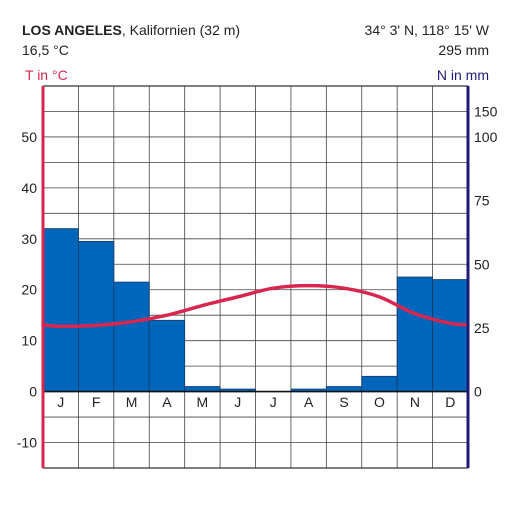 The width and height of the screenshot is (512, 512). Describe the element at coordinates (45, 50) in the screenshot. I see `mean-temperature: 16,5 °C` at that location.